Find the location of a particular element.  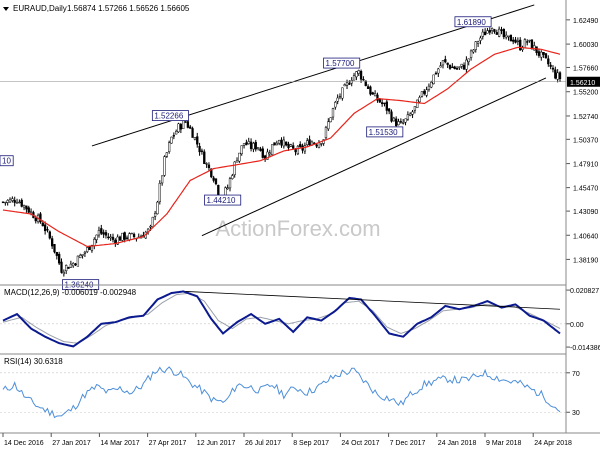

macd-series is located at coordinates (281, 319).